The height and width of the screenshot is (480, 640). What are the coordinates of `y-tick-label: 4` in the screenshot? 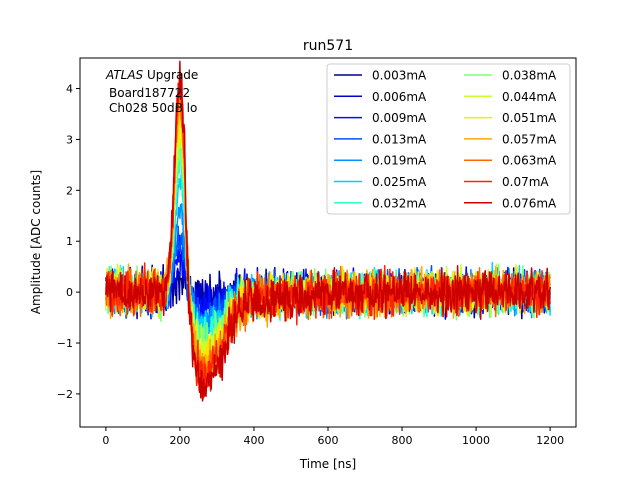 It's located at (69, 89).